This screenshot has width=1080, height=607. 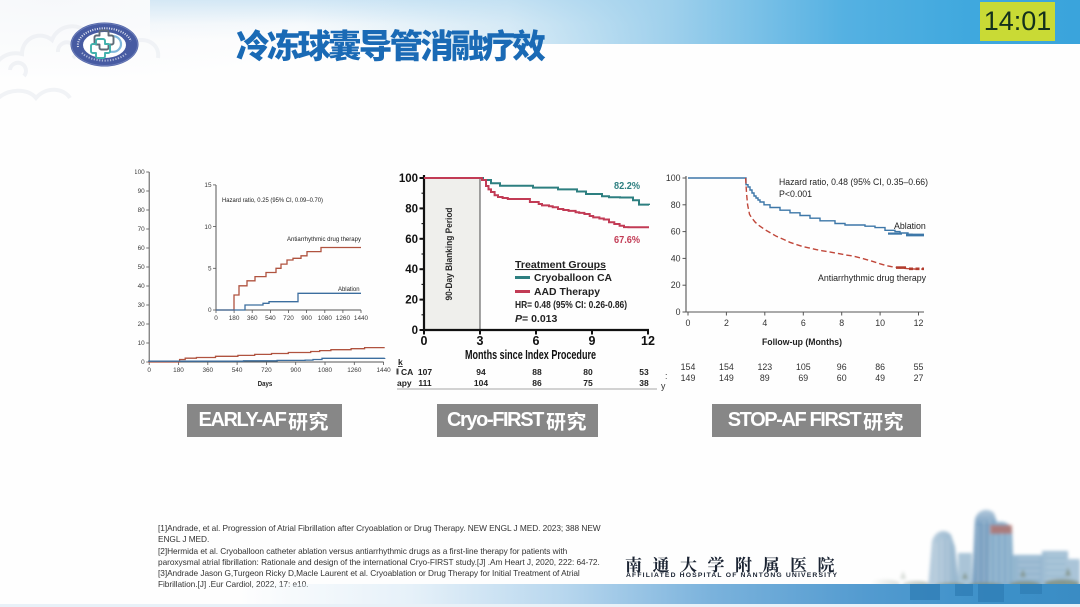 I want to click on svg-text: 30, so click(x=142, y=305).